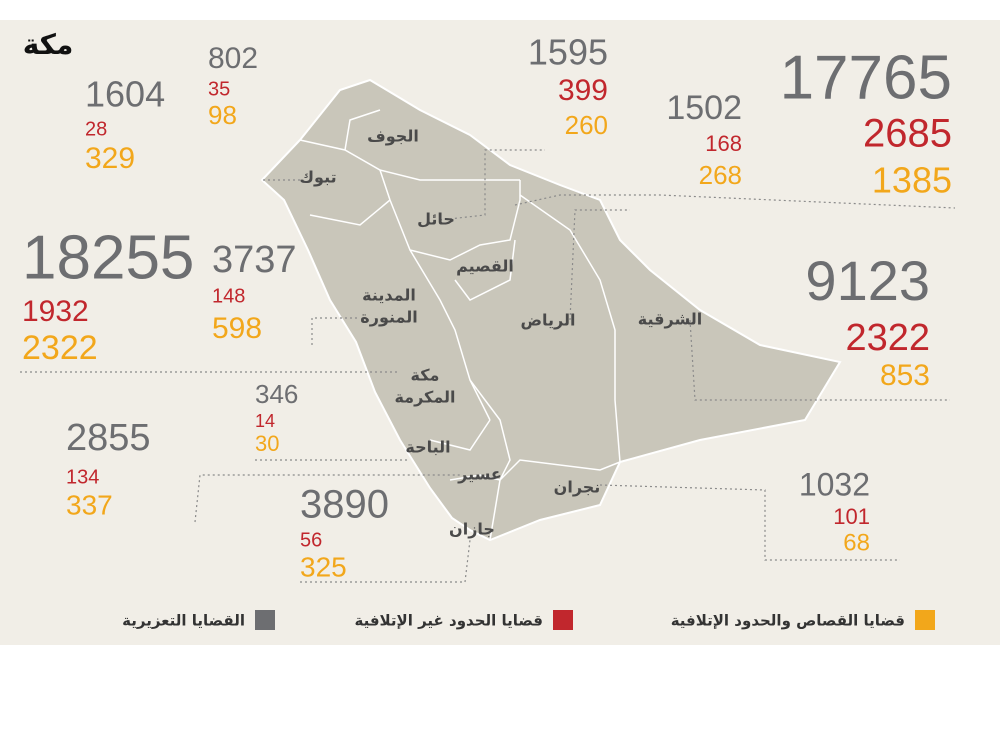  Describe the element at coordinates (323, 566) in the screenshot. I see `region-value: 325` at that location.